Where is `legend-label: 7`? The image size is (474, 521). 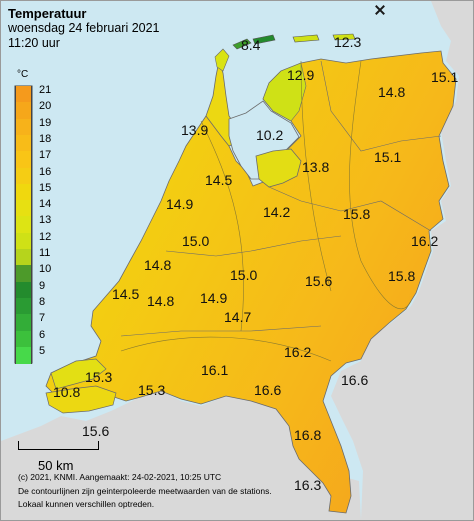
legend-label: 7 is located at coordinates (42, 318).